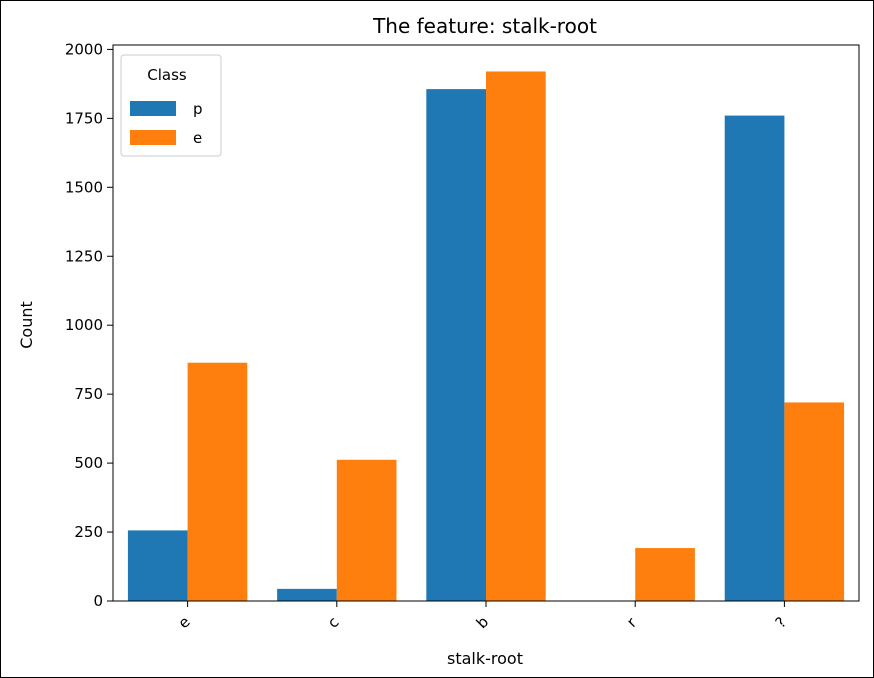 The image size is (874, 678). Describe the element at coordinates (26, 325) in the screenshot. I see `y-axis-label: Count` at that location.